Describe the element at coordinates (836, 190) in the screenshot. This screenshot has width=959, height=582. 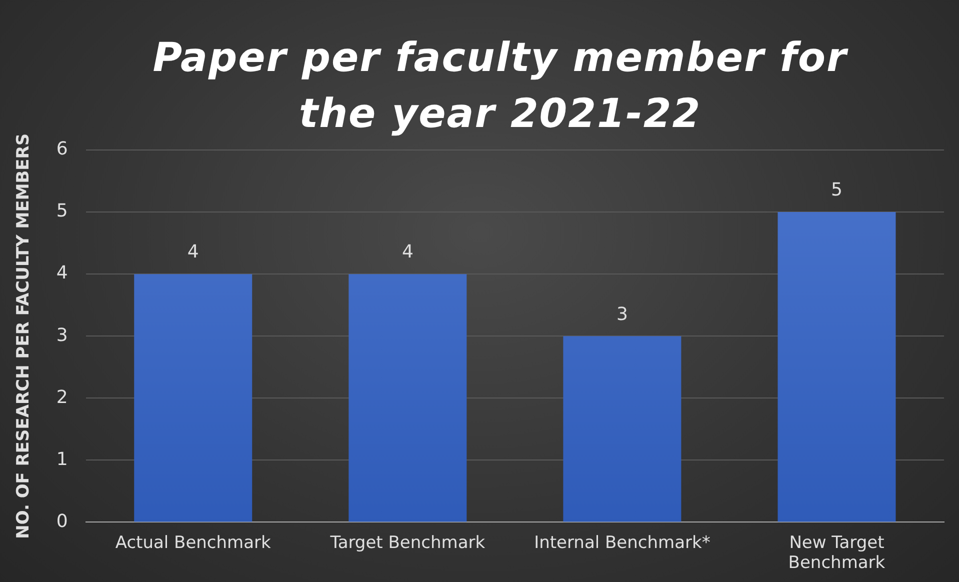
I see `data-label: 5` at that location.